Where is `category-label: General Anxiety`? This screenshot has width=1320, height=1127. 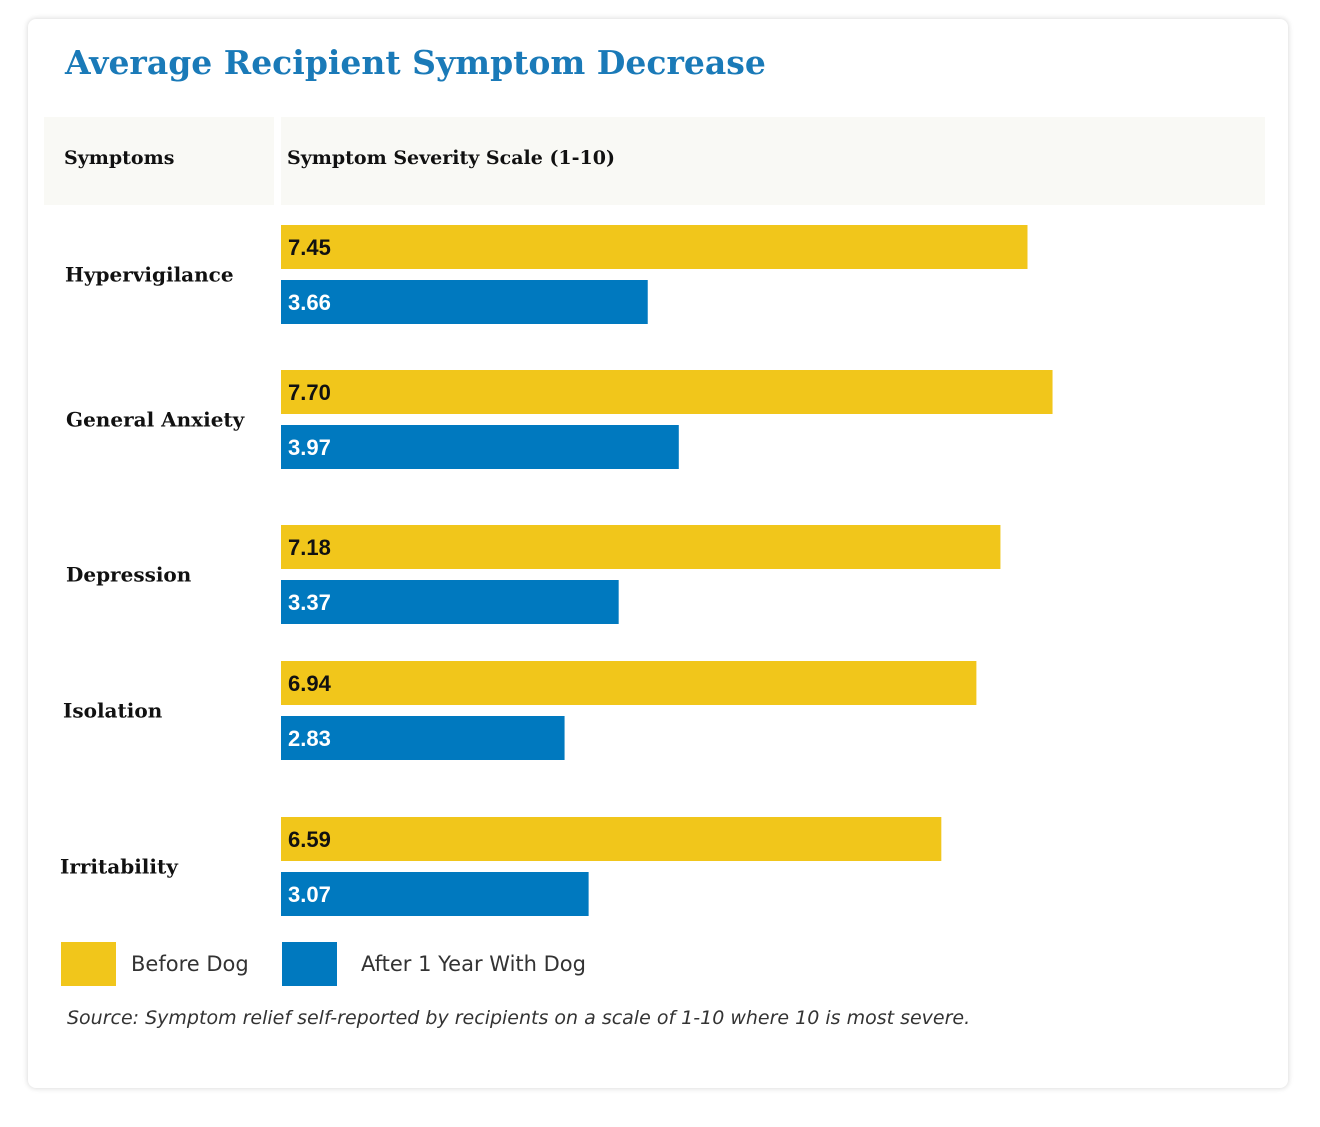
category-label: General Anxiety is located at coordinates (156, 420).